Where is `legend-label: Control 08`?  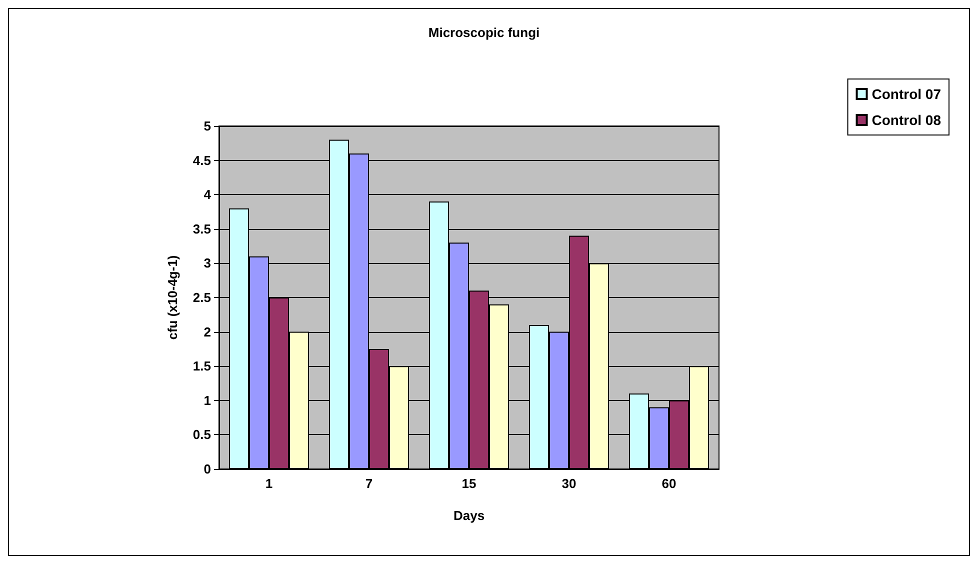
legend-label: Control 08 is located at coordinates (907, 120).